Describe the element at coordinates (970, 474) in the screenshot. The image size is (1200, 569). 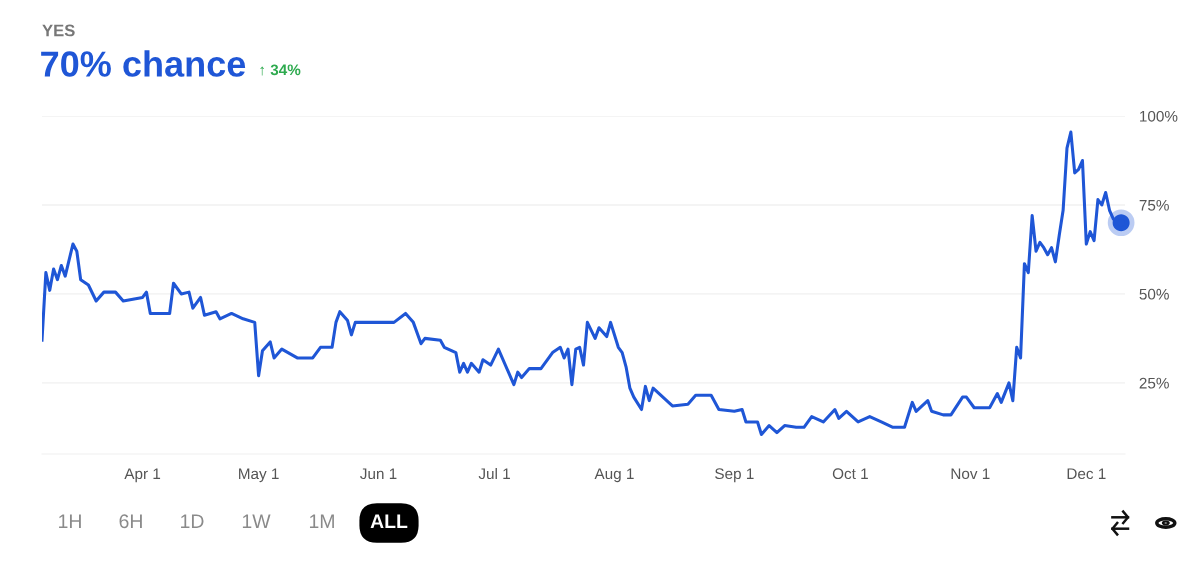
I see `x-tick-label: Nov 1` at that location.